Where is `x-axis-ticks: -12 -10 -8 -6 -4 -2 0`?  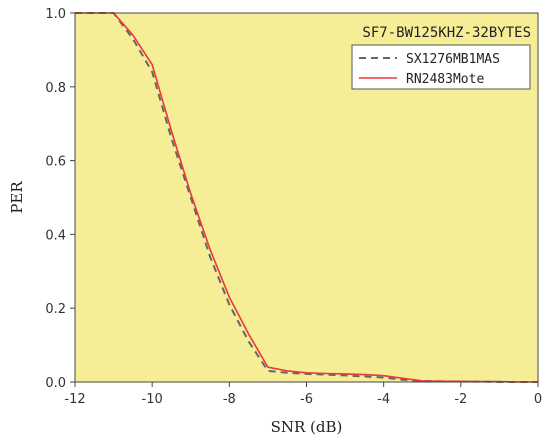
x-axis-ticks: -12 -10 -8 -6 -4 -2 0 is located at coordinates (303, 394).